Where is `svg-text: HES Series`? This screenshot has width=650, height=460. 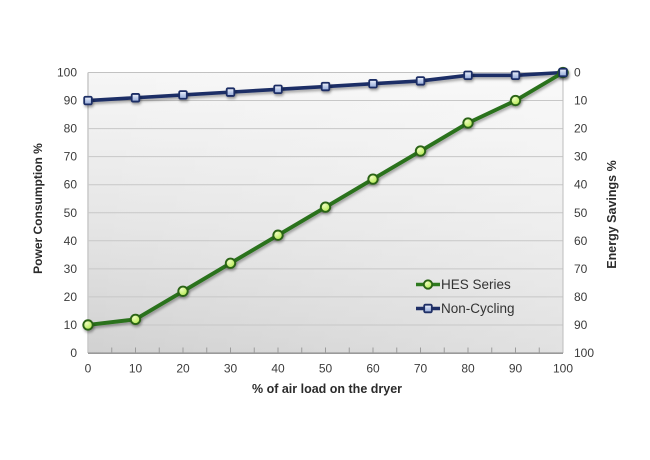 svg-text: HES Series is located at coordinates (476, 284).